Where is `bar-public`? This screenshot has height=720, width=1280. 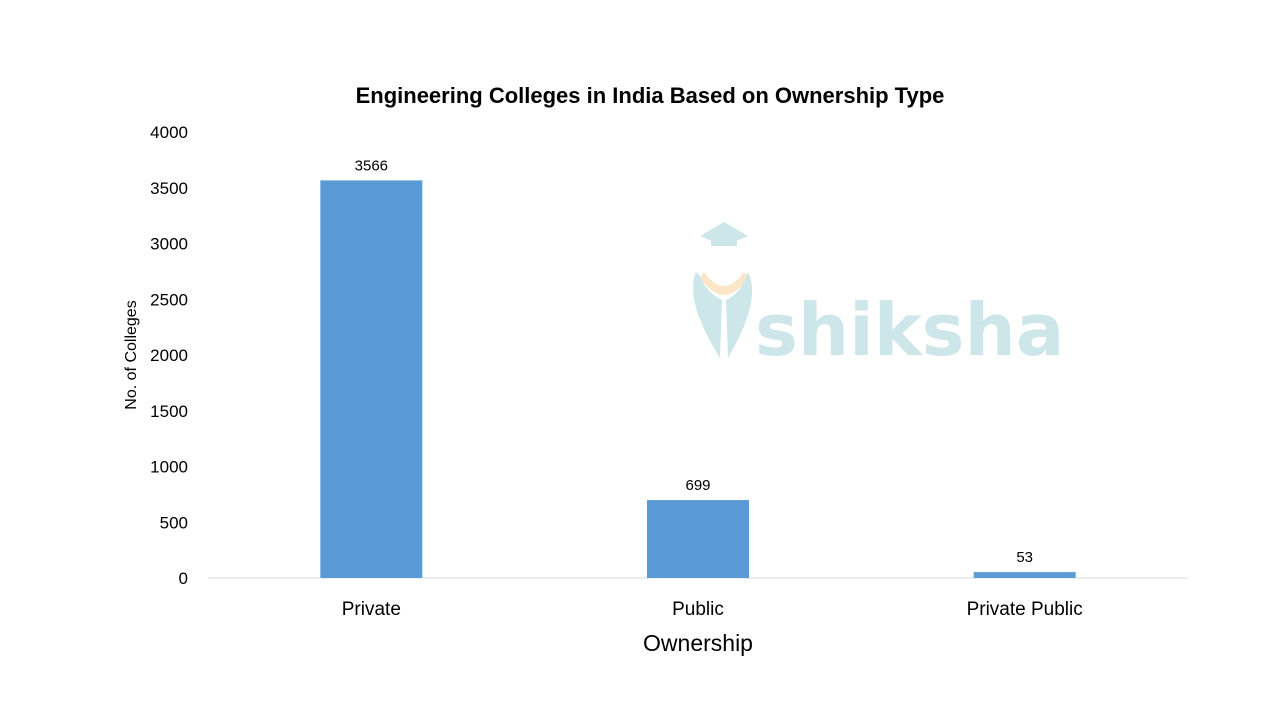 bar-public is located at coordinates (698, 539).